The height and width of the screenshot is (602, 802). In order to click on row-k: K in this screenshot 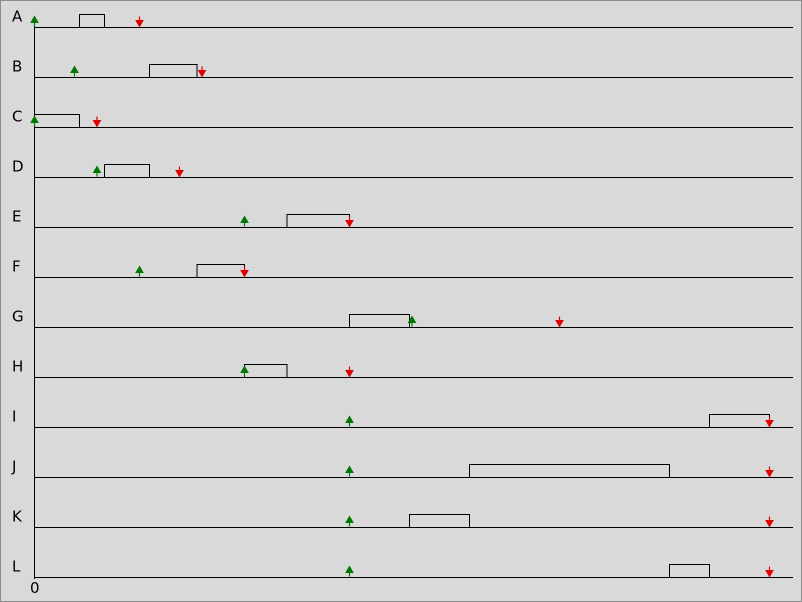, I will do `click(402, 518)`.